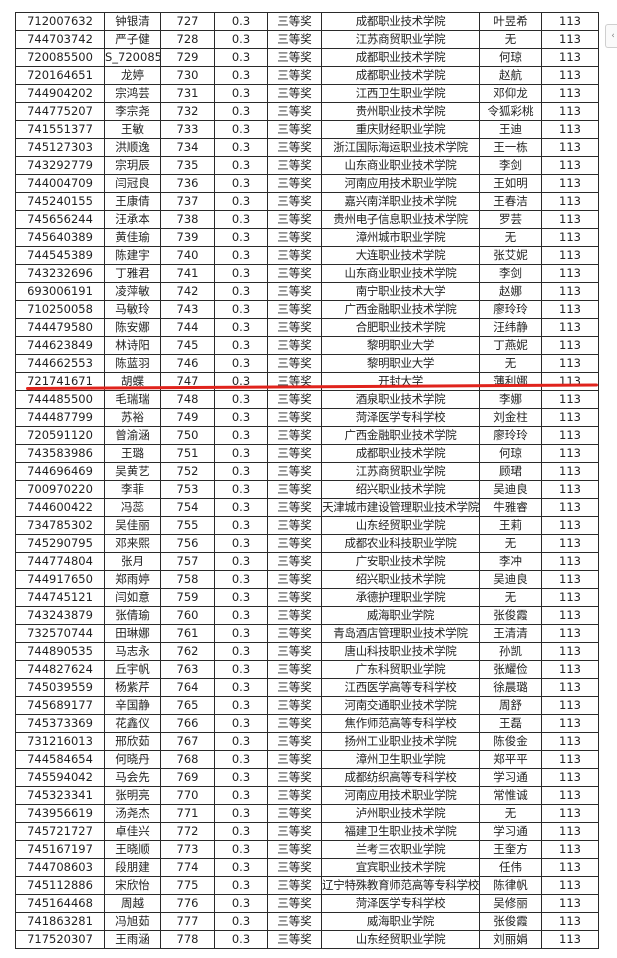 The width and height of the screenshot is (617, 958). I want to click on table-row: 717520307 王雨涵 778 0.3 三等奖 山东经贸职业学院 刘丽娟 113, so click(307, 939).